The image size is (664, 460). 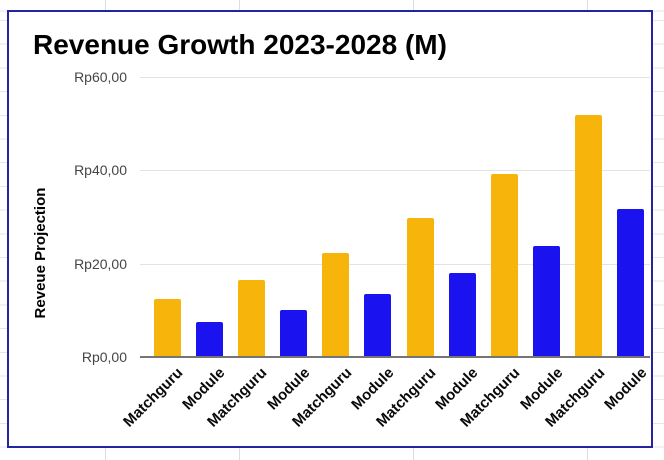 What do you see at coordinates (100, 77) in the screenshot?
I see `y-tick-label: Rp60,00` at bounding box center [100, 77].